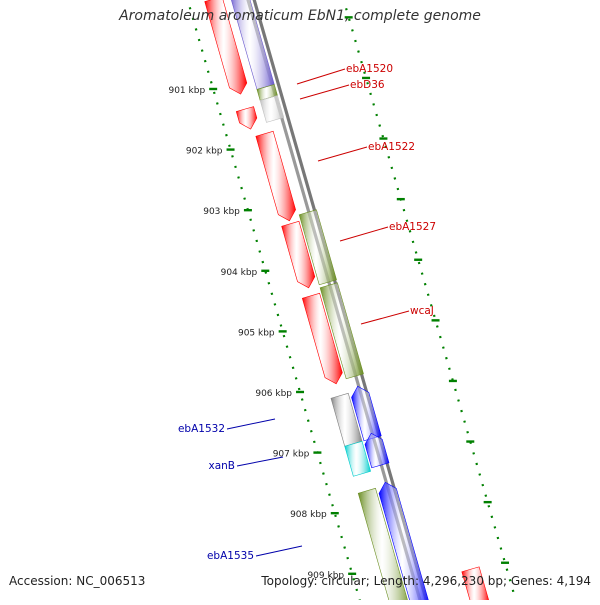  Describe the element at coordinates (369, 69) in the screenshot. I see `gene-label-ebA1520: ebA1520` at that location.